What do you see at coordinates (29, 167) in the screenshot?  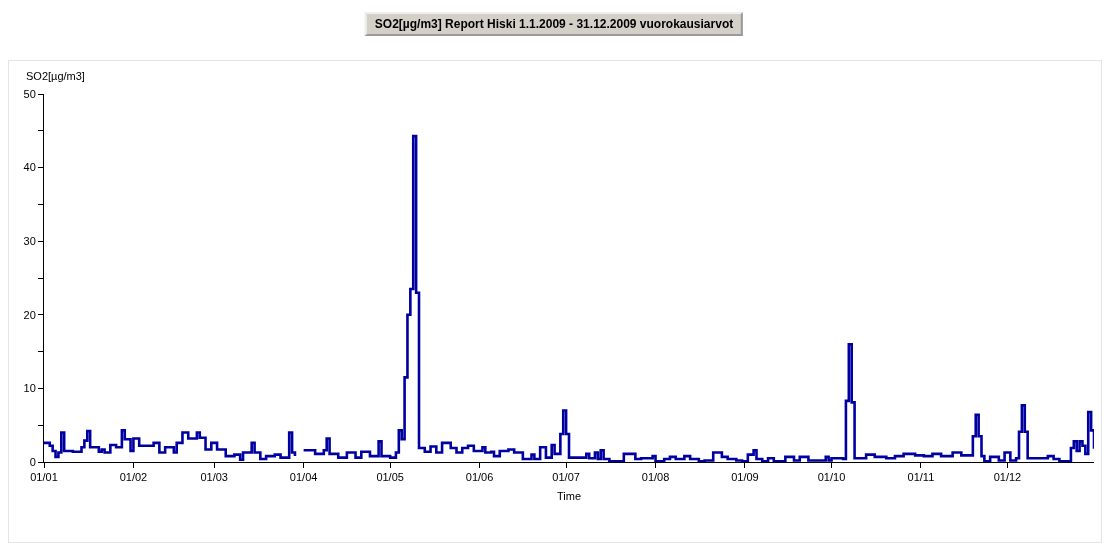 I see `y-tick-label: 40` at bounding box center [29, 167].